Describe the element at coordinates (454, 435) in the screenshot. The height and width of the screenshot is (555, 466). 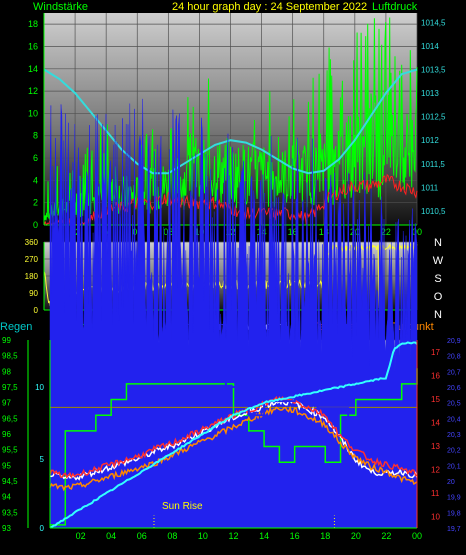
I see `soil-temp-y-tick: 20,3` at that location.